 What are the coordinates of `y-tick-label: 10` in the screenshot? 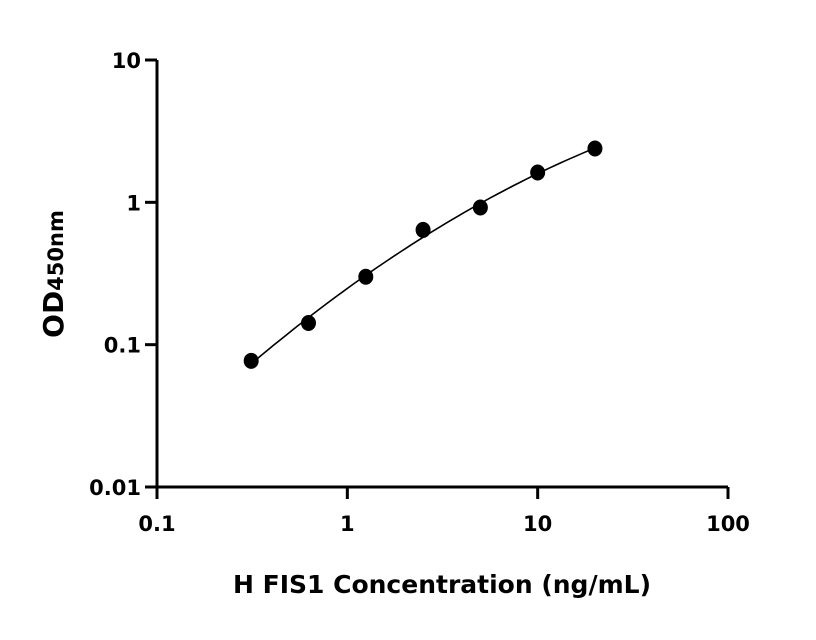 It's located at (126, 61).